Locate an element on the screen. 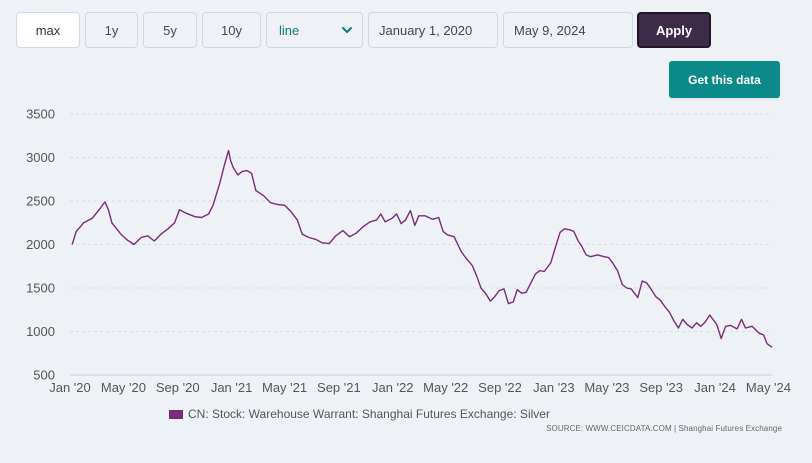  x-tick-label: Sep '22 is located at coordinates (500, 387).